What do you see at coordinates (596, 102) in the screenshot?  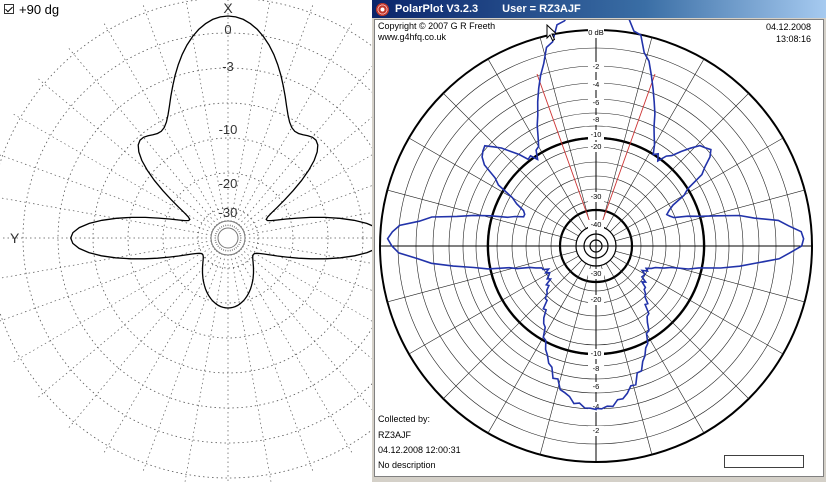 I see `scale-label-upper: -6` at bounding box center [596, 102].